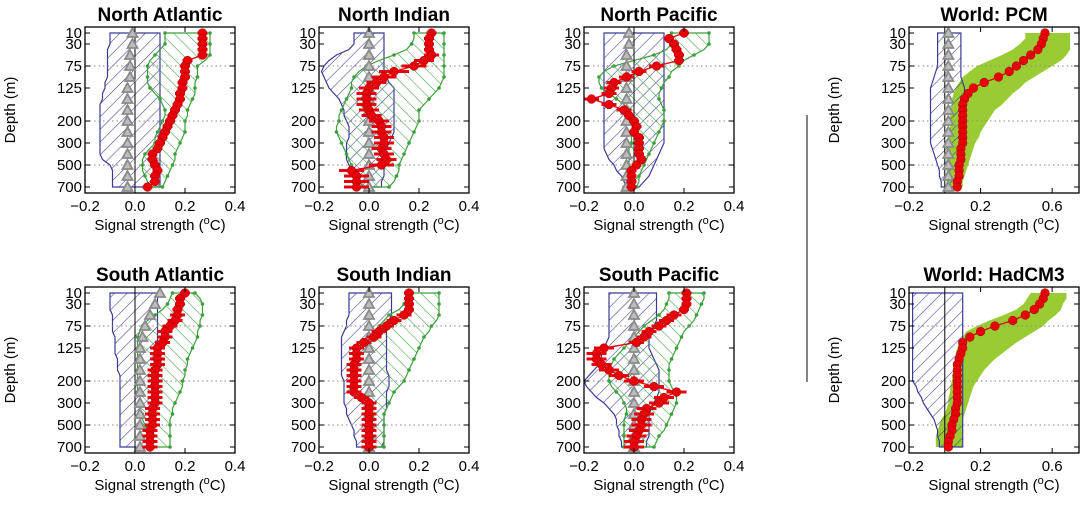 The height and width of the screenshot is (506, 1087). What do you see at coordinates (834, 370) in the screenshot?
I see `y-axis-label: Depth (m)` at bounding box center [834, 370].